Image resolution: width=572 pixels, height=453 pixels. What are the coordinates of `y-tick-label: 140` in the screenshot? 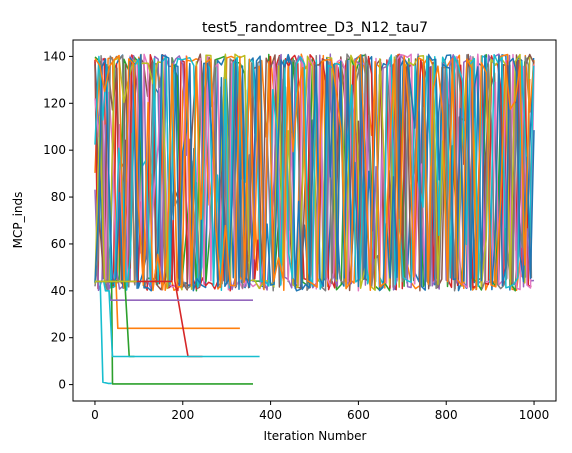 It's located at (54, 56).